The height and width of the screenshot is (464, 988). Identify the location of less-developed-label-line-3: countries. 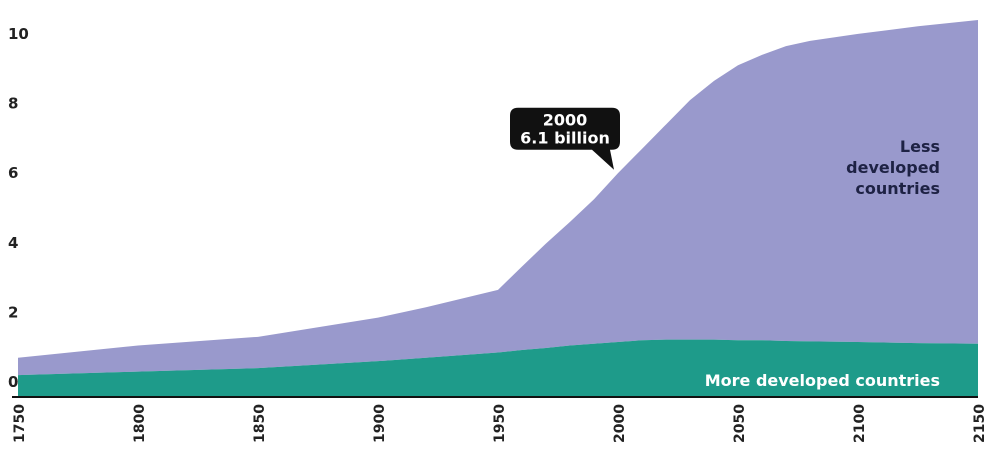
(897, 188).